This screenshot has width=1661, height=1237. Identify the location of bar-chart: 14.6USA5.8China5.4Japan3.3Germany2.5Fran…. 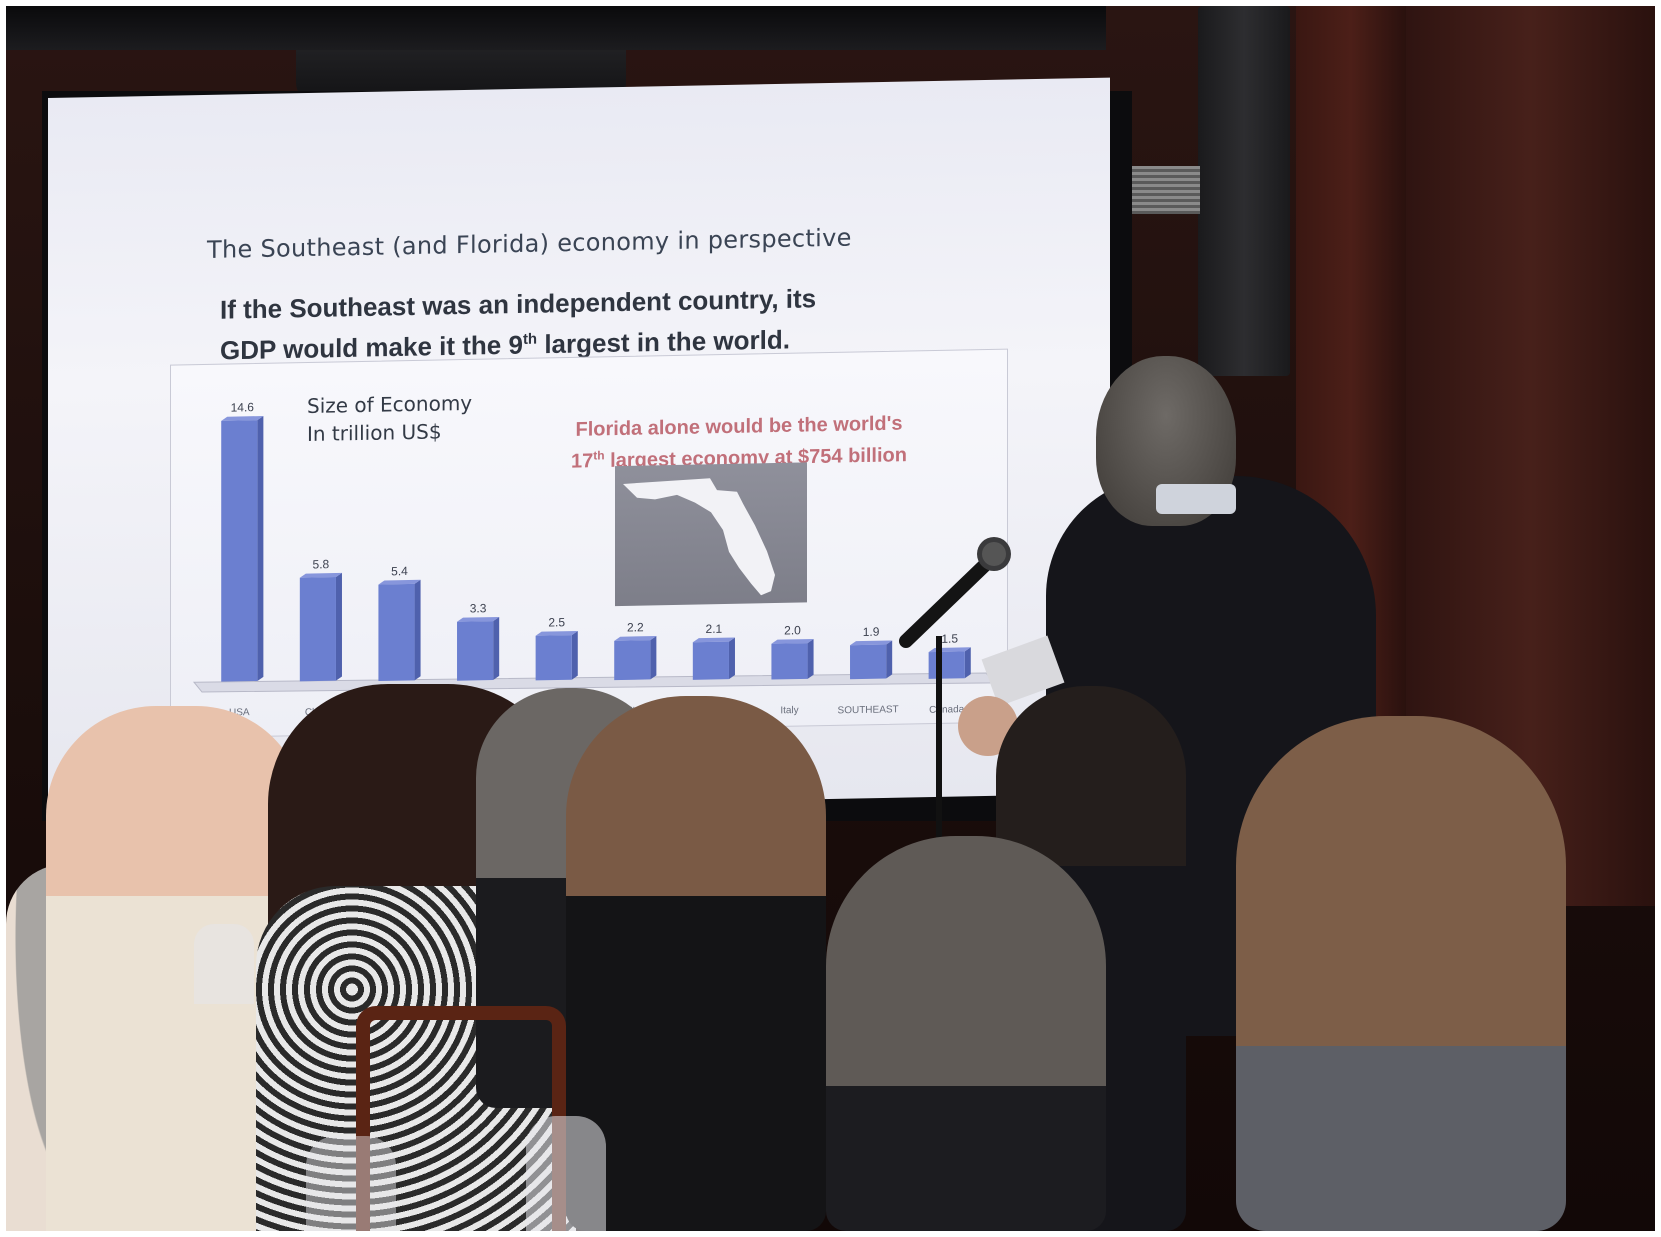
(594, 559).